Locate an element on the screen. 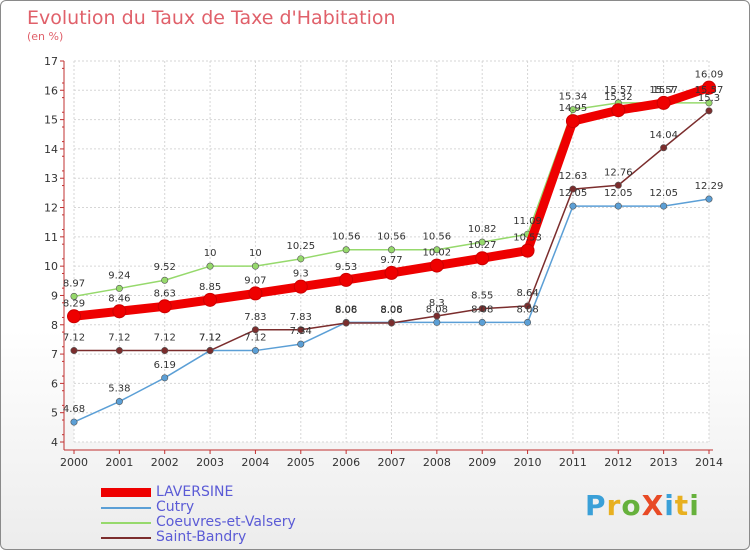 Image resolution: width=750 pixels, height=550 pixels. x-tick-label: 2006 is located at coordinates (346, 462).